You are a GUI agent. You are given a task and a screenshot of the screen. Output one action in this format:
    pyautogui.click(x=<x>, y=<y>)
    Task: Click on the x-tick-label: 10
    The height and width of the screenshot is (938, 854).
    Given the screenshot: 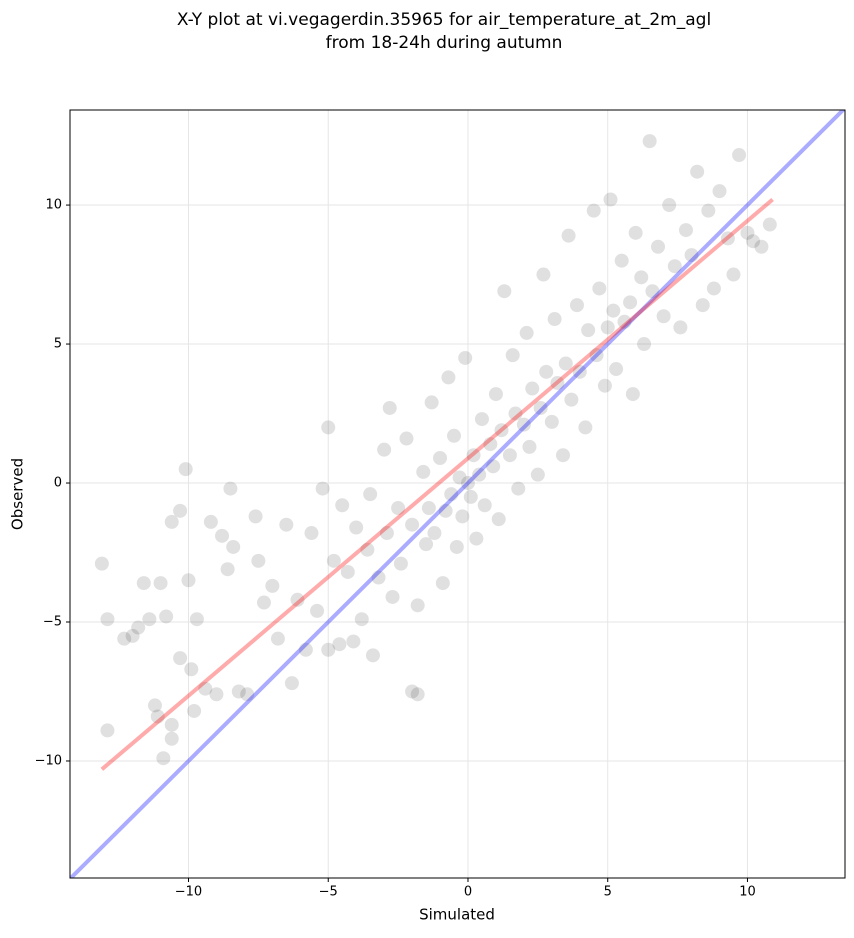 What is the action you would take?
    pyautogui.click(x=747, y=892)
    